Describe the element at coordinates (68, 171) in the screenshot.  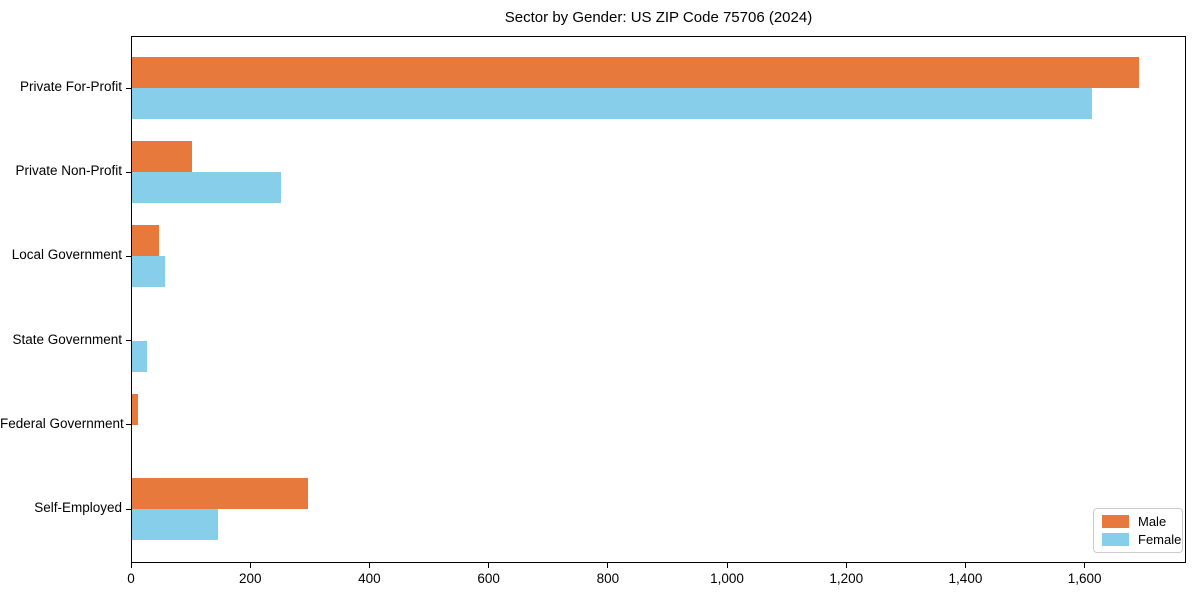
I see `y-tick-label: Private Non-Profit` at that location.